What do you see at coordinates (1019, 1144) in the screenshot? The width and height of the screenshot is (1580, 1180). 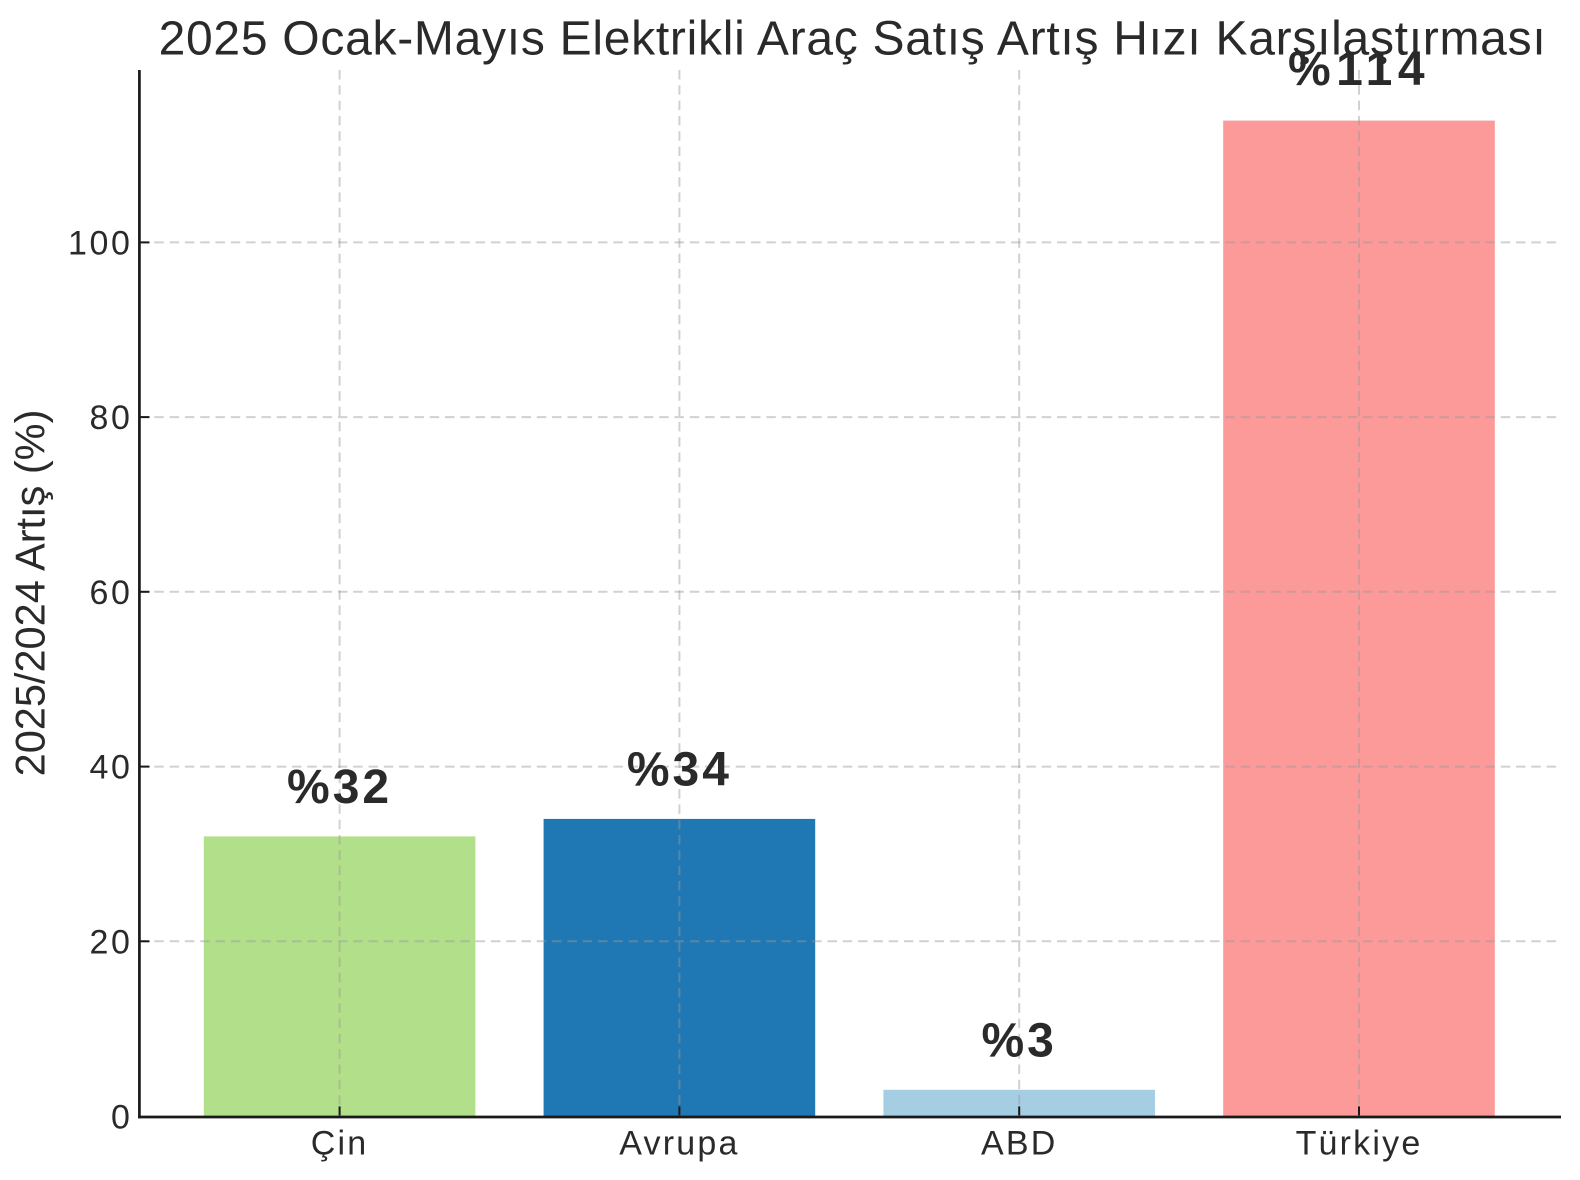 I see `svg-text: ABD` at bounding box center [1019, 1144].